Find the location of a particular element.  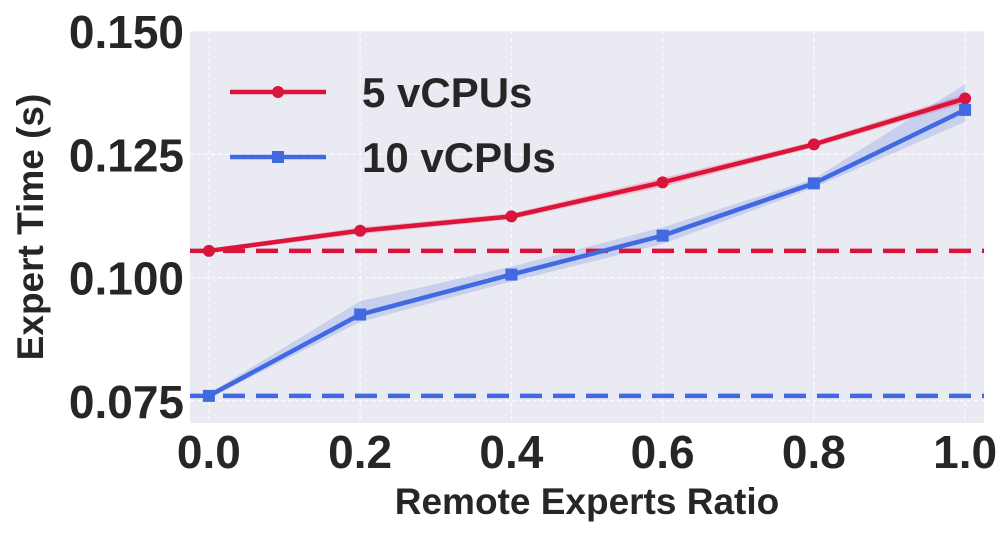

y-tick-label: 0.100 is located at coordinates (126, 279).